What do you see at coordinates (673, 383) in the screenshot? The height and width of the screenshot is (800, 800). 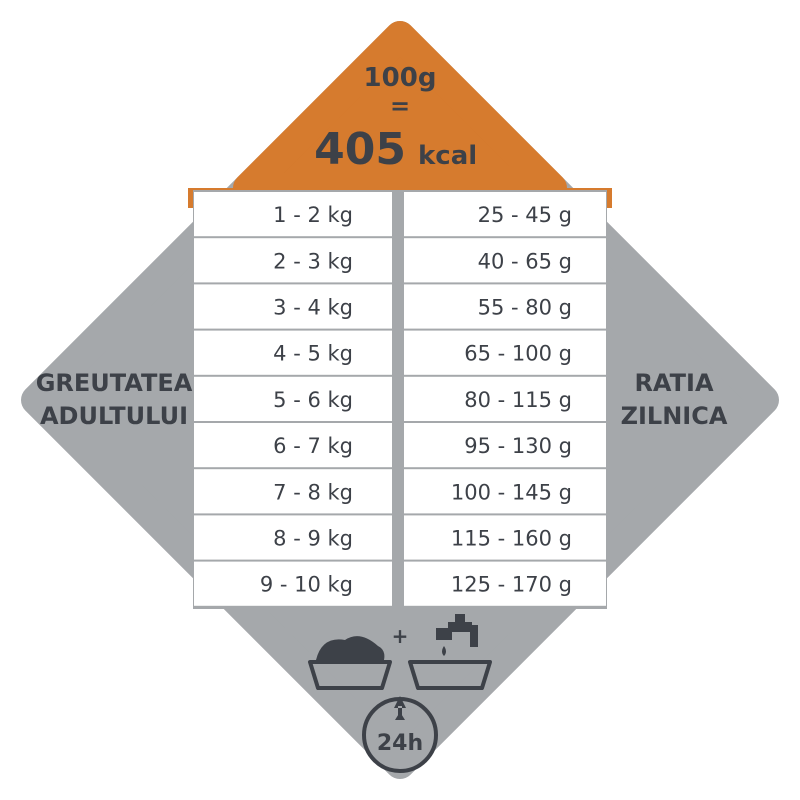 I see `right-label: RATIA` at bounding box center [673, 383].